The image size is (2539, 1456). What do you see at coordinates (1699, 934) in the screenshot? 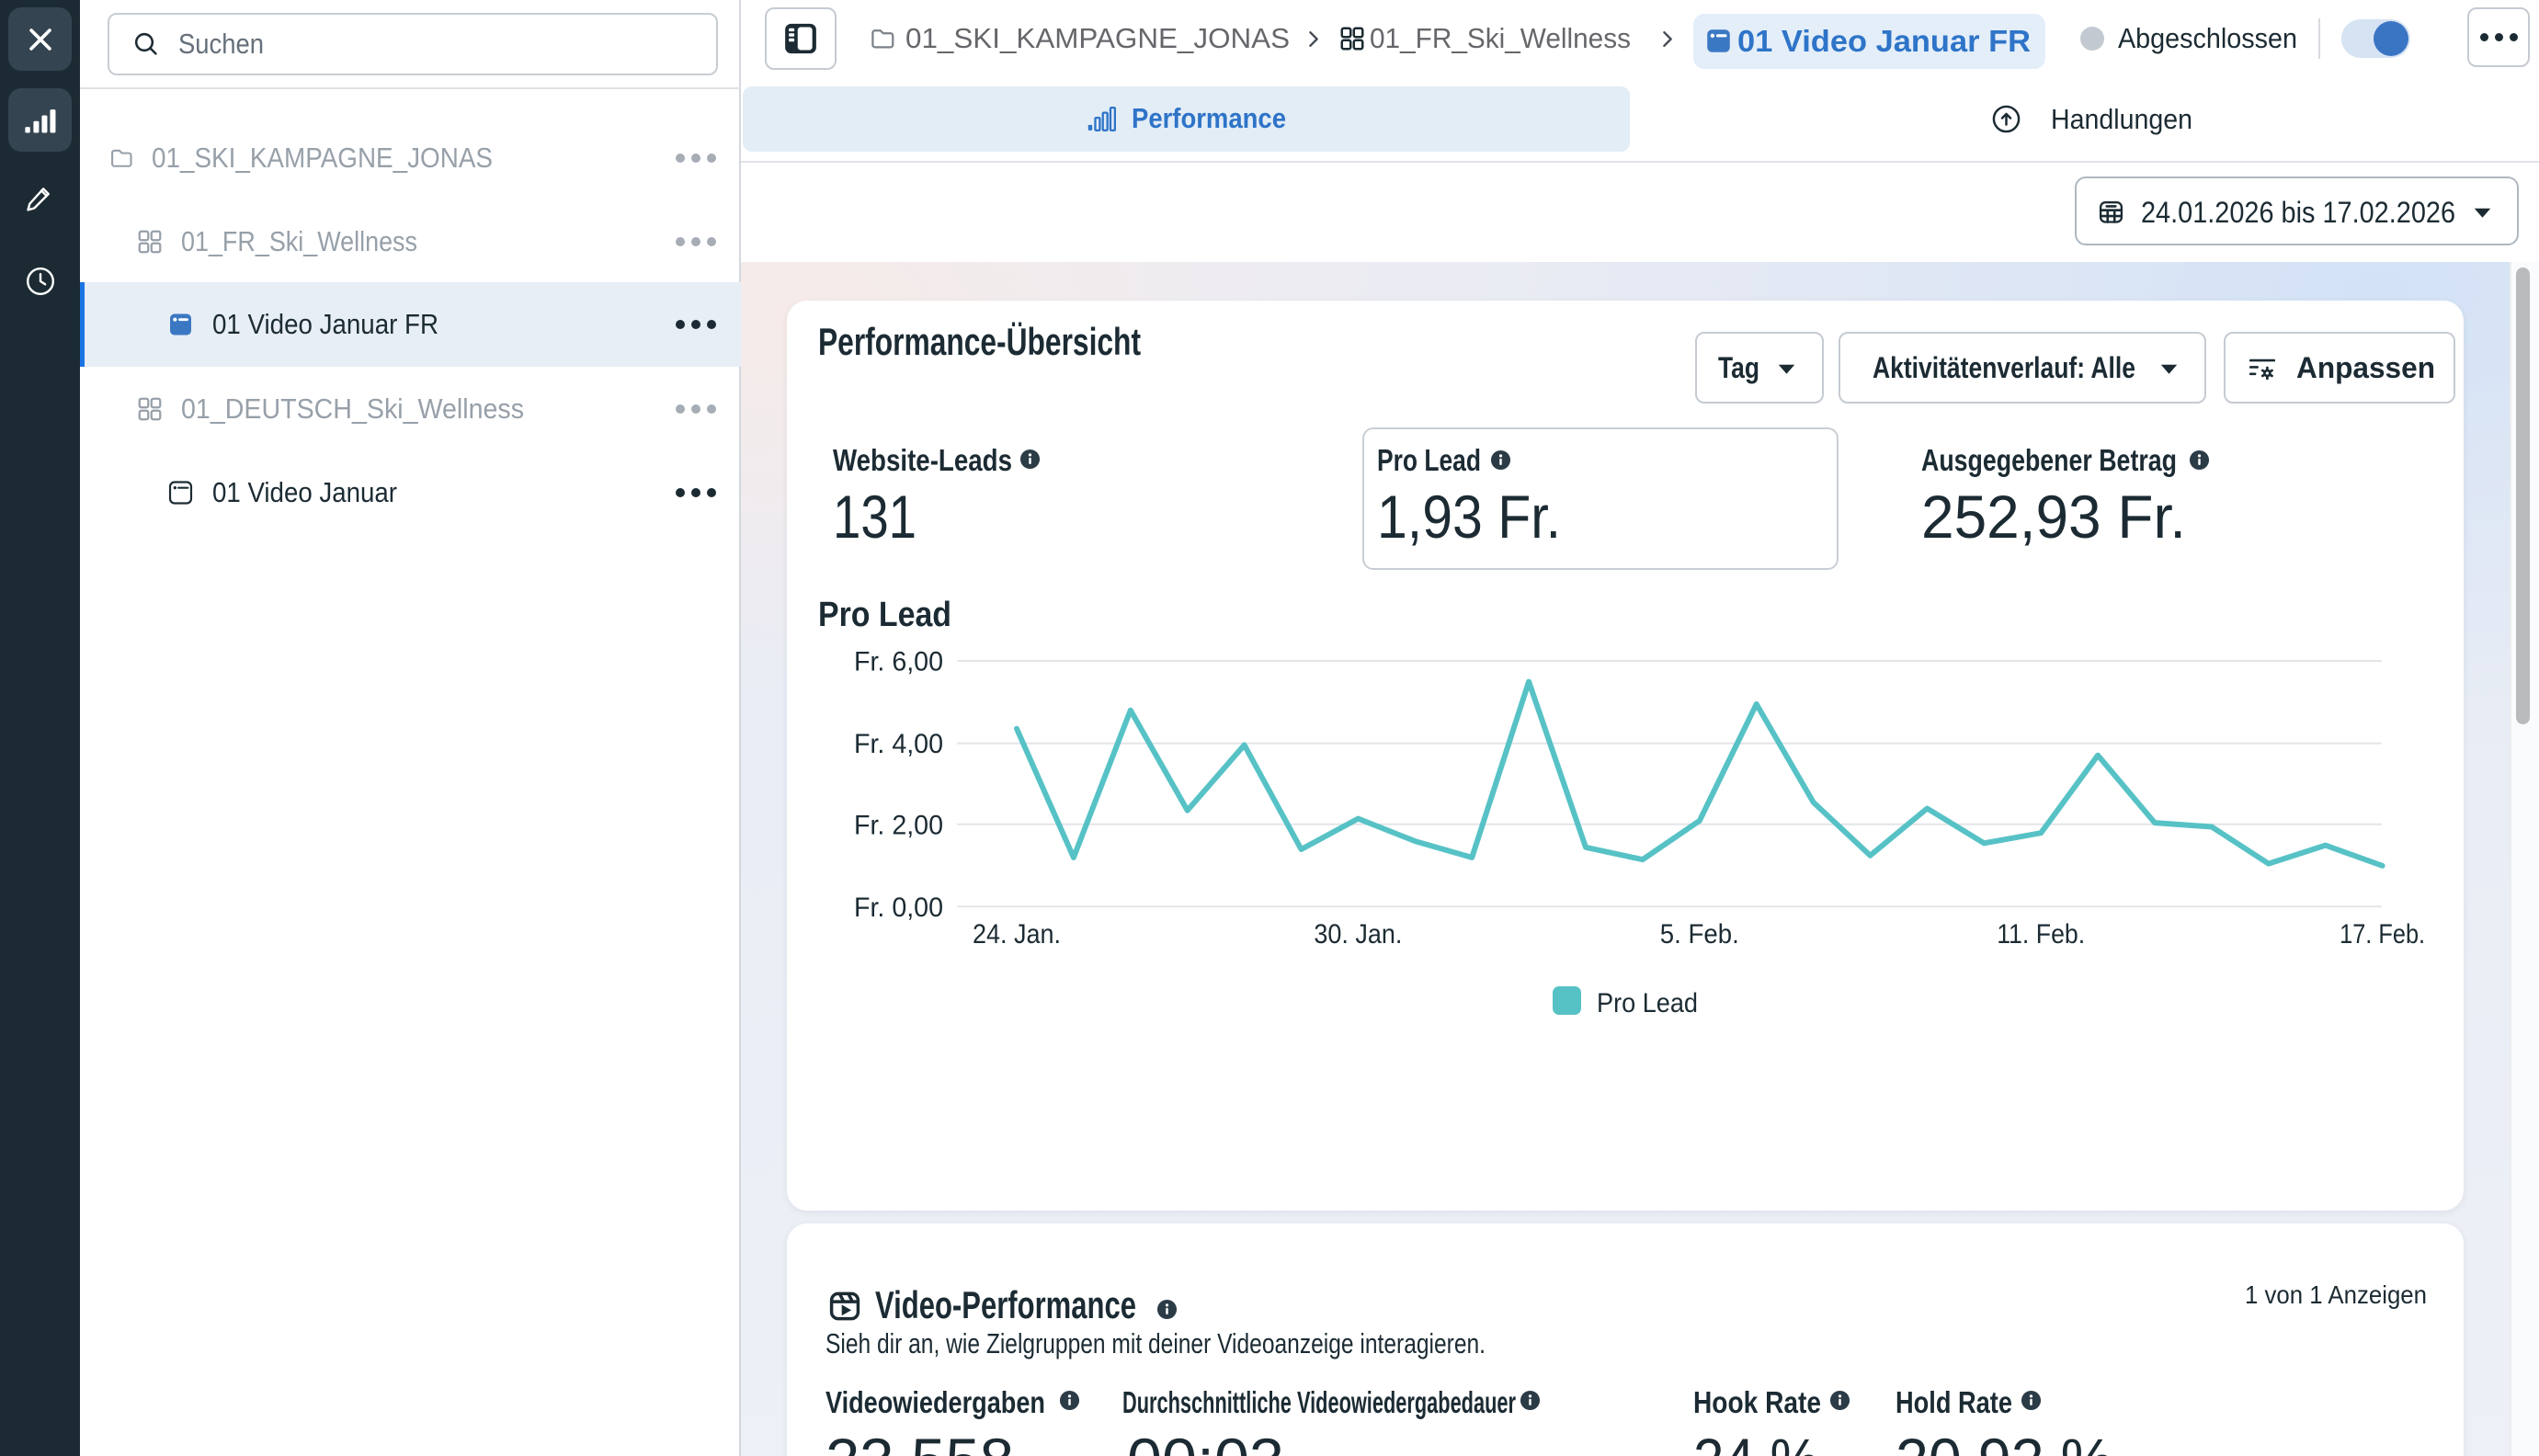
I see `svg-text: 5. Feb.` at bounding box center [1699, 934].